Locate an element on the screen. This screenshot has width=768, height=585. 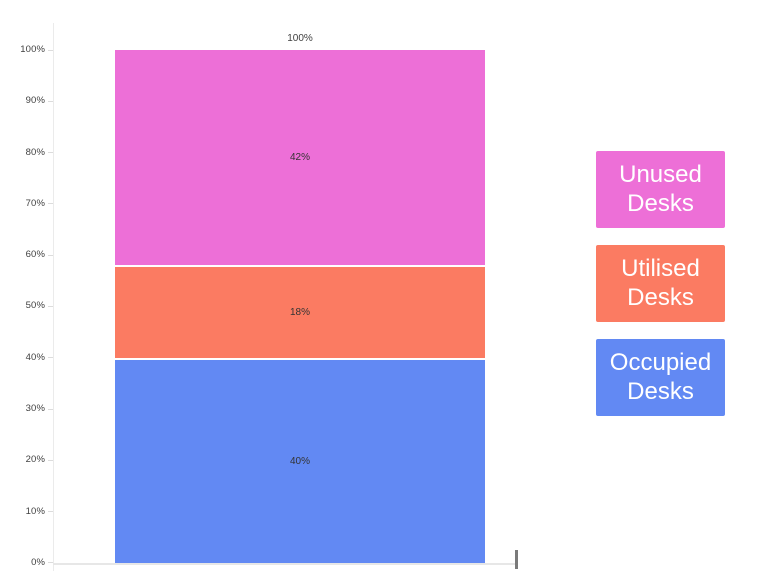
y-tick-label: 90% is located at coordinates (35, 101).